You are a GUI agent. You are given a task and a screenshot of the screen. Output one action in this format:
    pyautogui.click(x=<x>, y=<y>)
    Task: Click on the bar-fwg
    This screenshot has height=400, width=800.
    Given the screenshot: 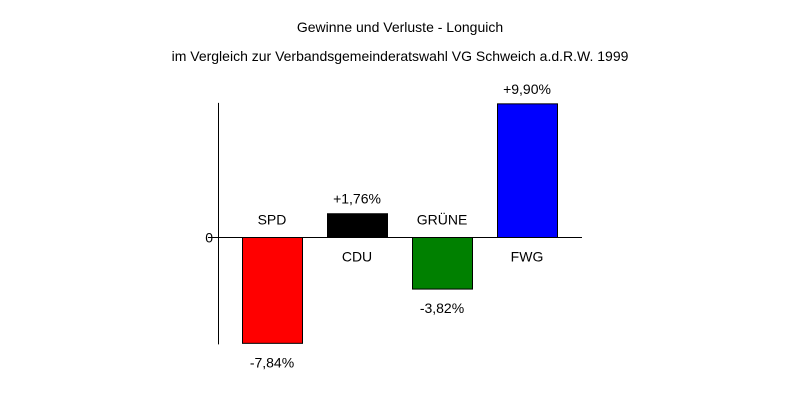 What is the action you would take?
    pyautogui.click(x=527, y=170)
    